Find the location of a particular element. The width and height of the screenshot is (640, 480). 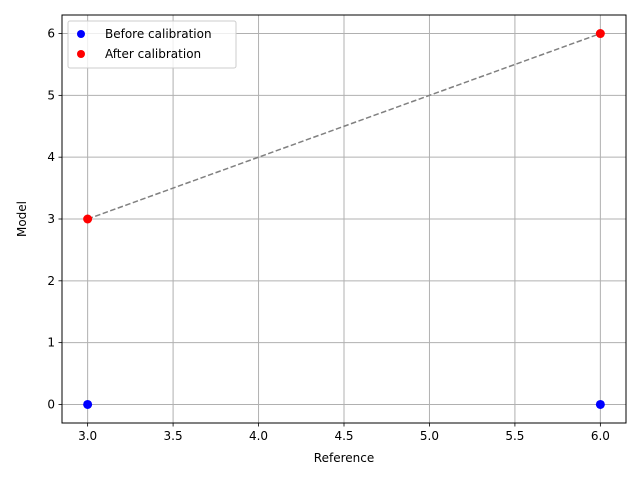

x-tick-label: 4.0 is located at coordinates (258, 436).